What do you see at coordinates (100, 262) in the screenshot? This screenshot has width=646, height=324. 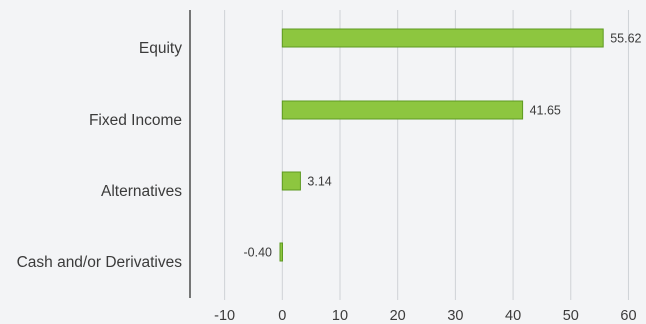 I see `category-label: Cash and/or Derivatives` at bounding box center [100, 262].